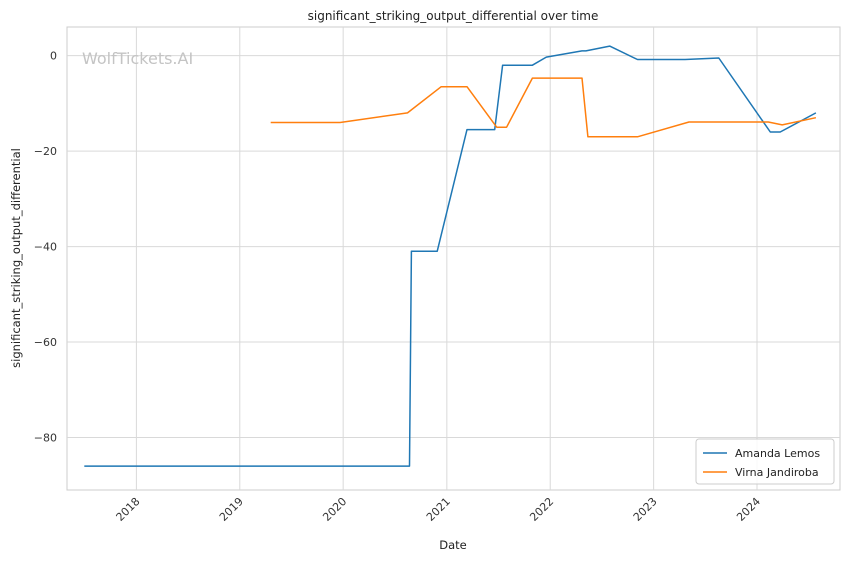  Describe the element at coordinates (45, 342) in the screenshot. I see `y-tick-label: −60` at that location.